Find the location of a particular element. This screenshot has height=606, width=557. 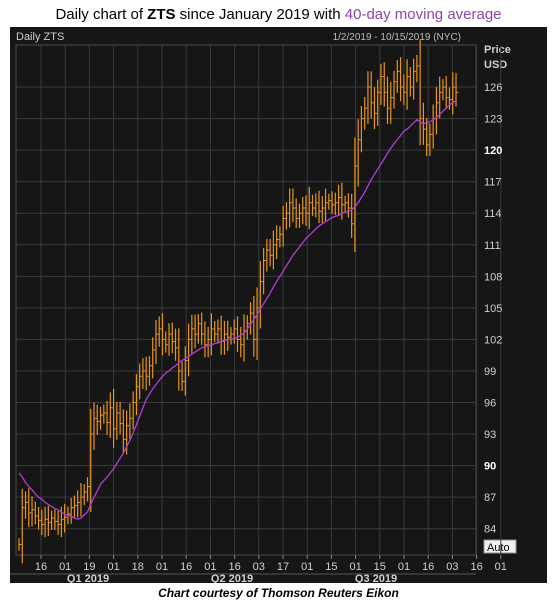

title-ticker: ZTS is located at coordinates (161, 14).